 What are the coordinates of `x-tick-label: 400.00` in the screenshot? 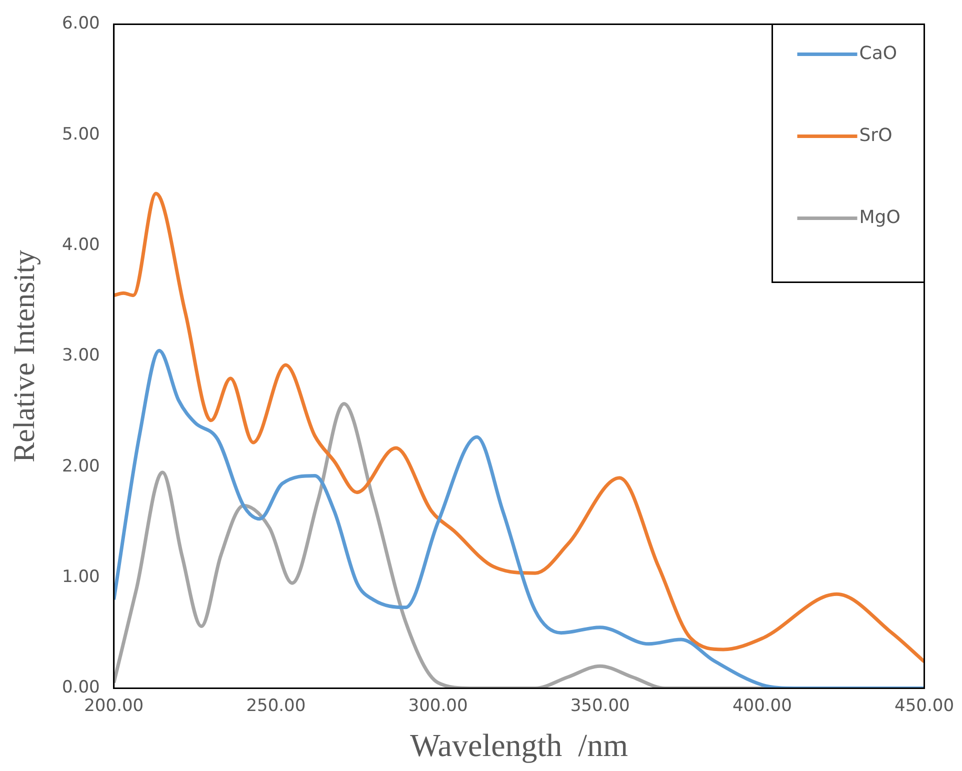 It's located at (762, 706).